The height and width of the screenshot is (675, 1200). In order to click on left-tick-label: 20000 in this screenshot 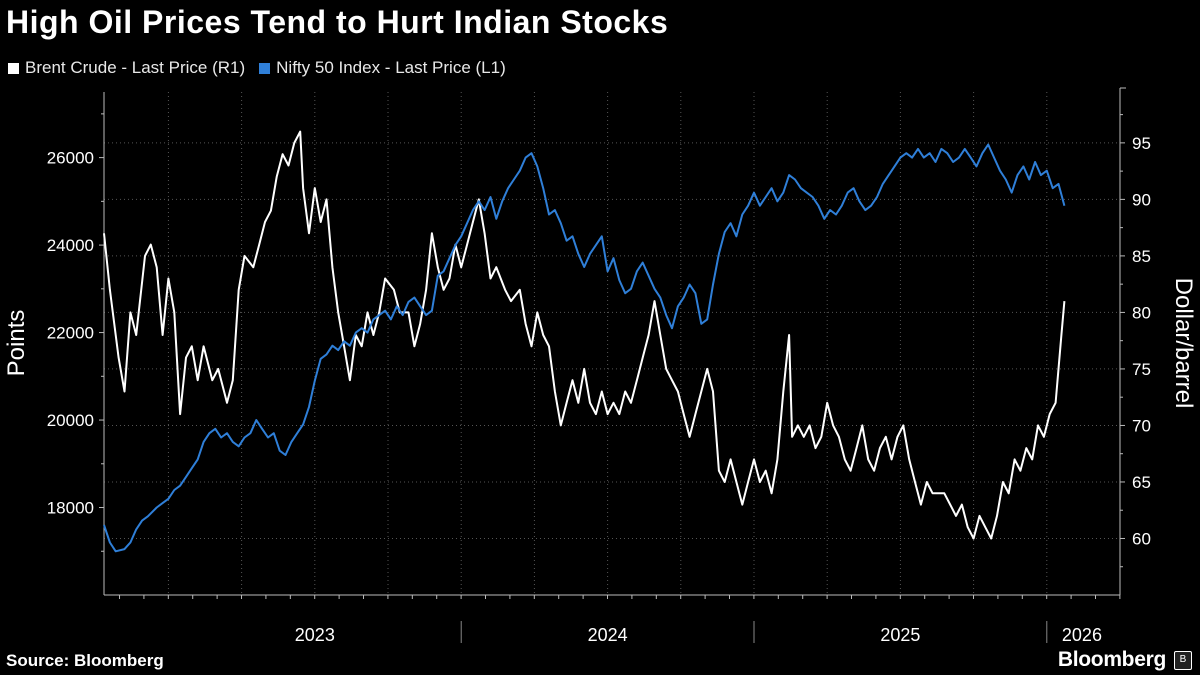, I will do `click(70, 420)`.